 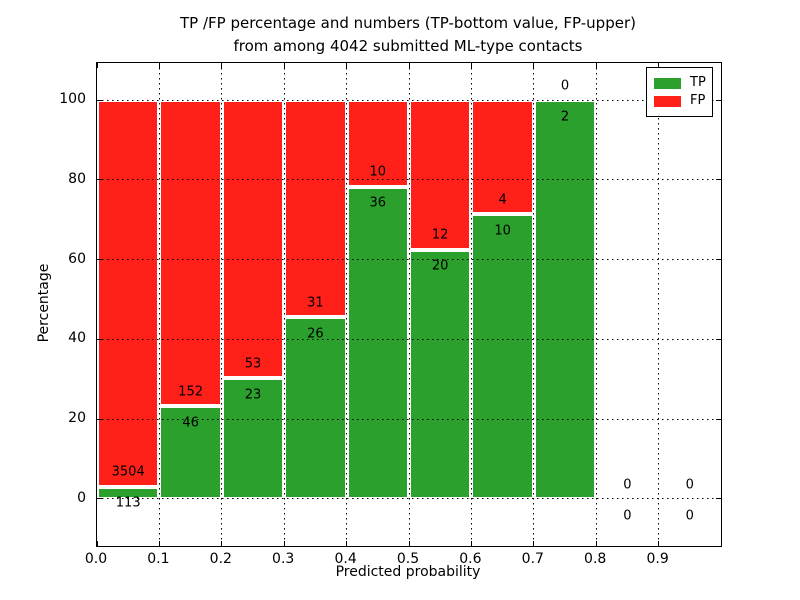 What do you see at coordinates (96, 559) in the screenshot?
I see `x-tick-label: 0.0` at bounding box center [96, 559].